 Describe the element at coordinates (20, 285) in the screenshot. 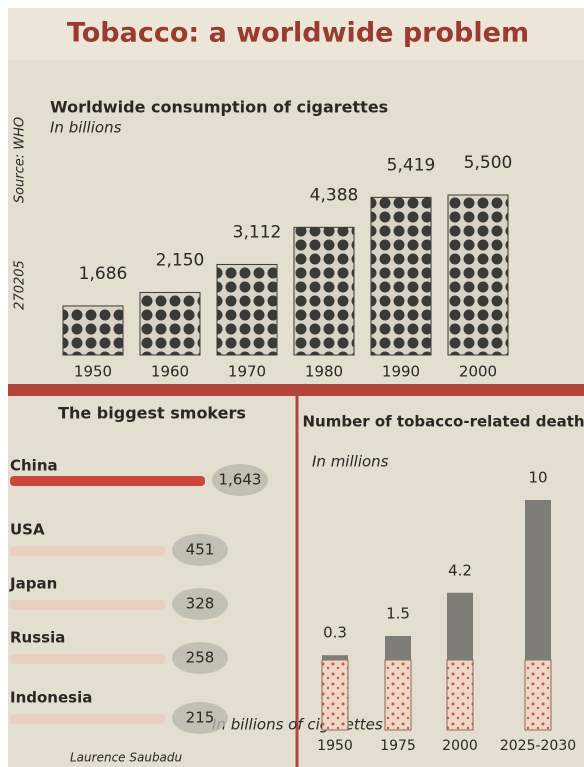

I see `code: 270205` at that location.